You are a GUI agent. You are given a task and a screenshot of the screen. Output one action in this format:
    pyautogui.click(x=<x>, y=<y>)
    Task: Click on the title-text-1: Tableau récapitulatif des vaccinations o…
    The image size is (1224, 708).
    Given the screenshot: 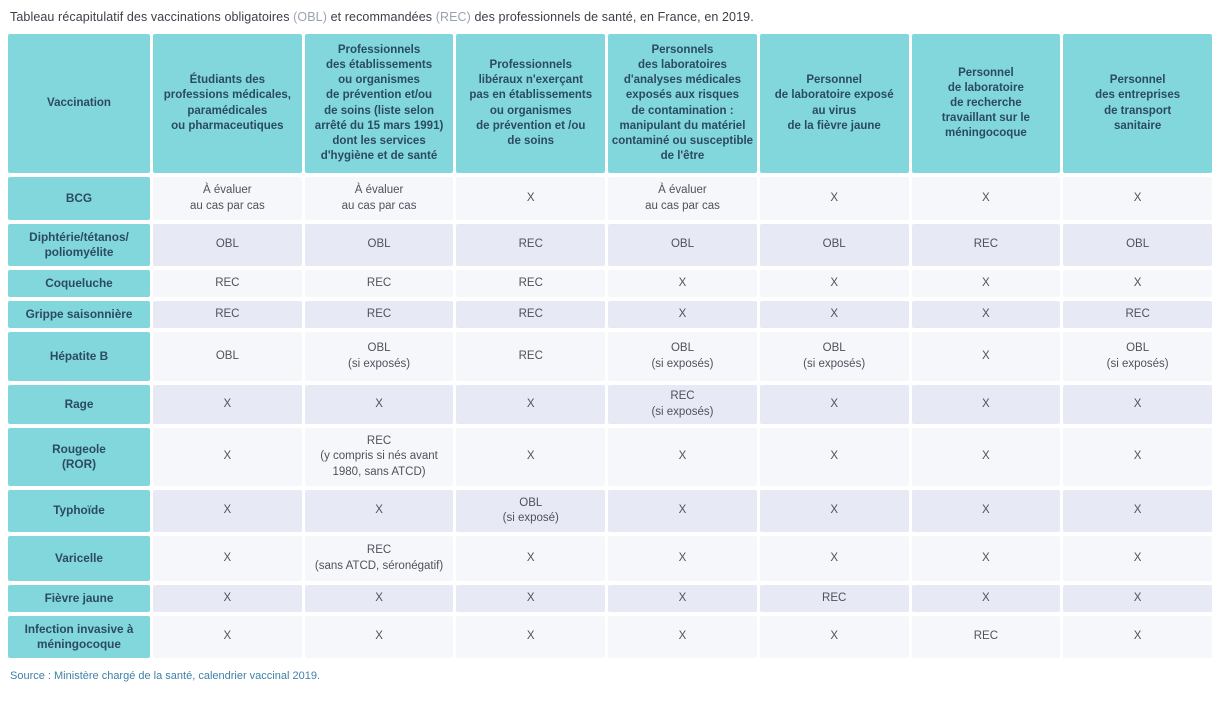 What is the action you would take?
    pyautogui.click(x=152, y=17)
    